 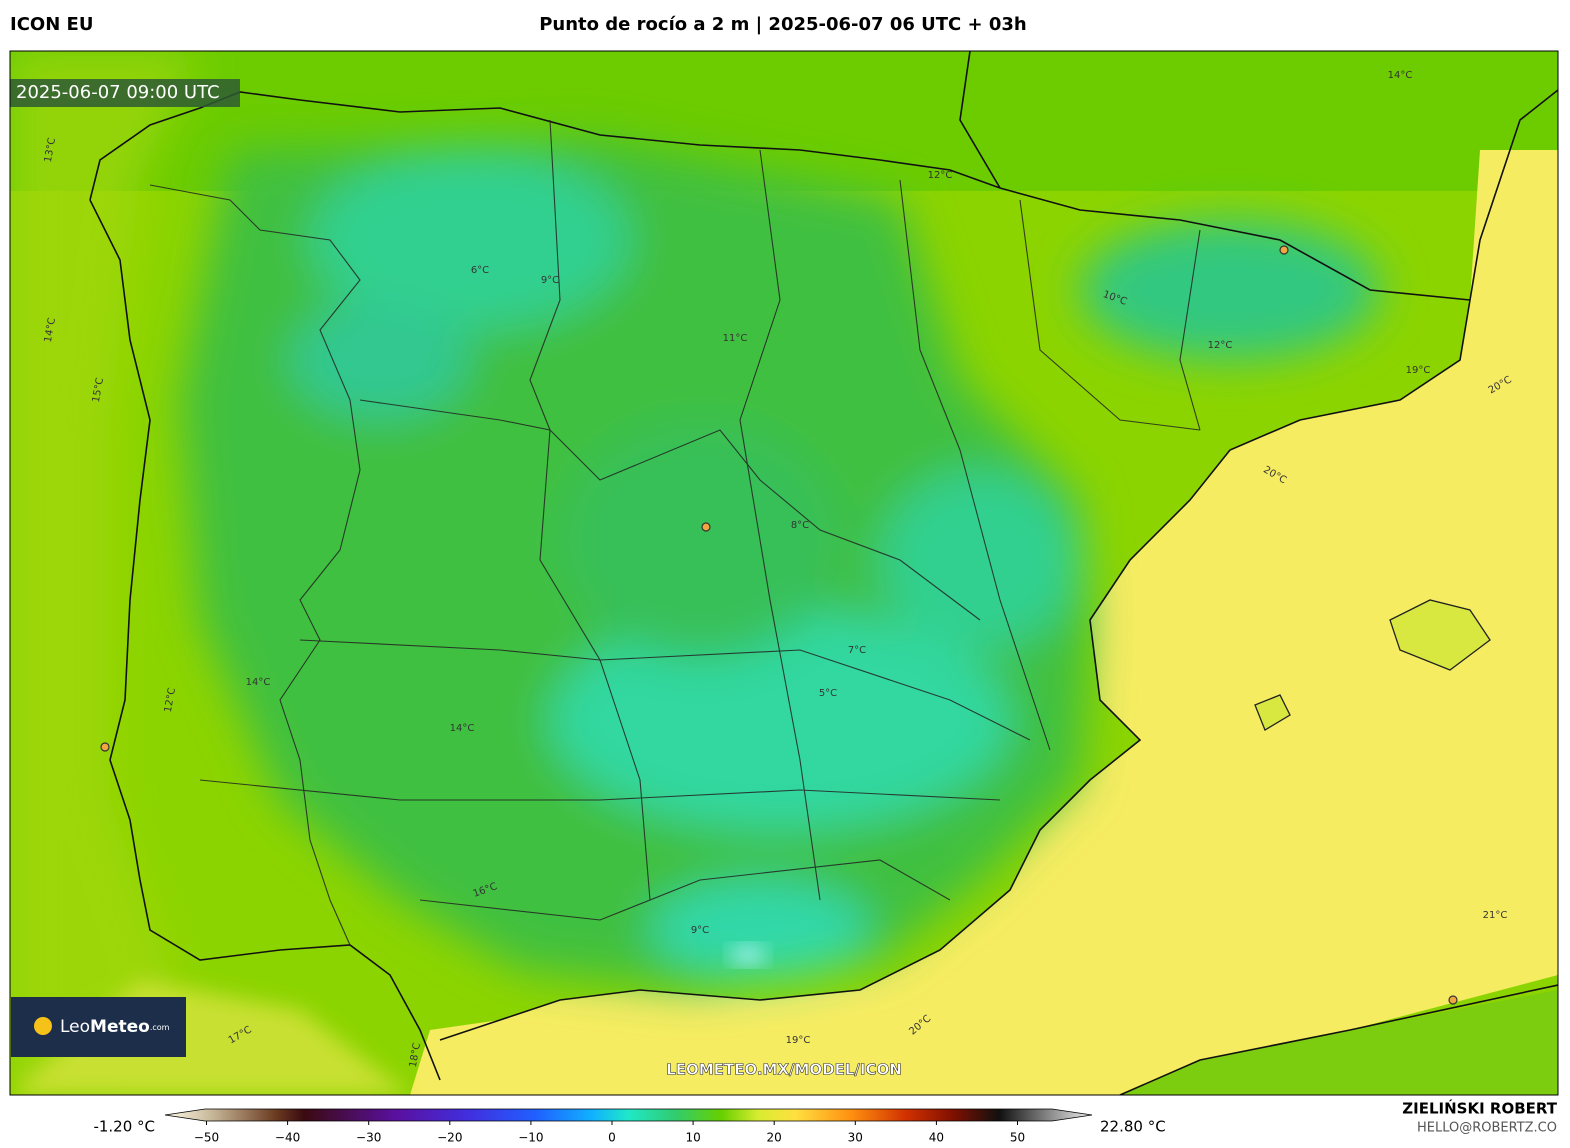 What do you see at coordinates (692, 1138) in the screenshot?
I see `colorbar-tick-label: 10` at bounding box center [692, 1138].